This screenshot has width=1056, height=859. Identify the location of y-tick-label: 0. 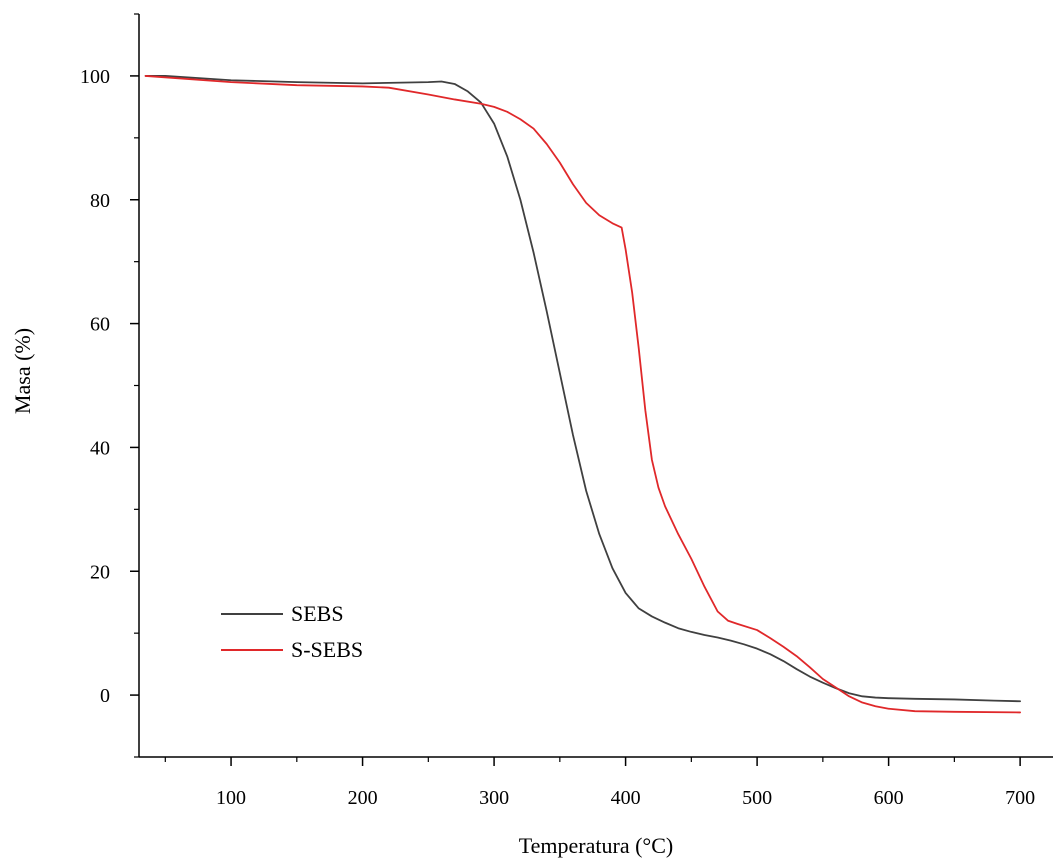
(105, 696).